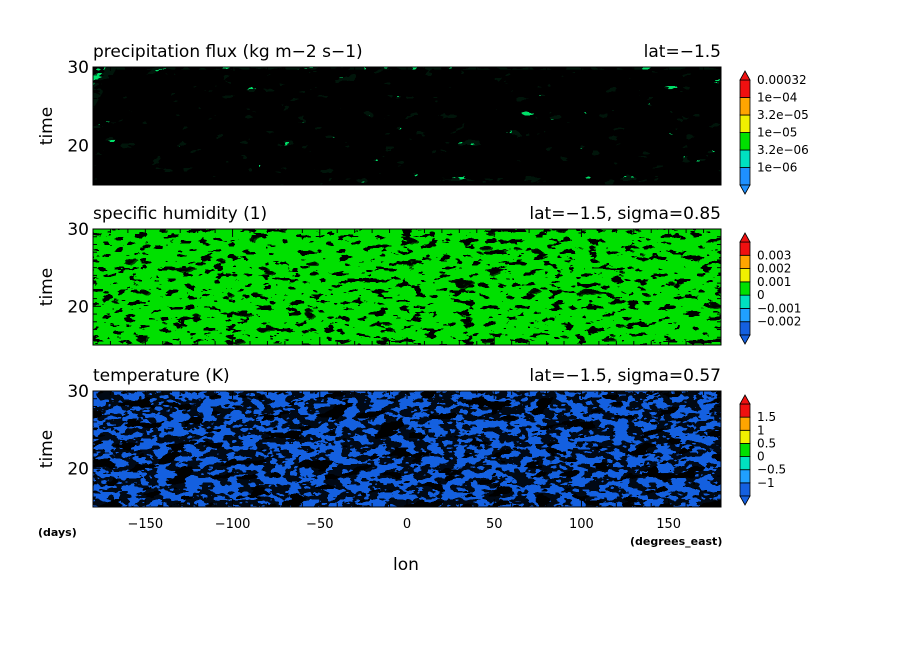 The height and width of the screenshot is (654, 904). Describe the element at coordinates (494, 524) in the screenshot. I see `xtick-label: 50` at that location.